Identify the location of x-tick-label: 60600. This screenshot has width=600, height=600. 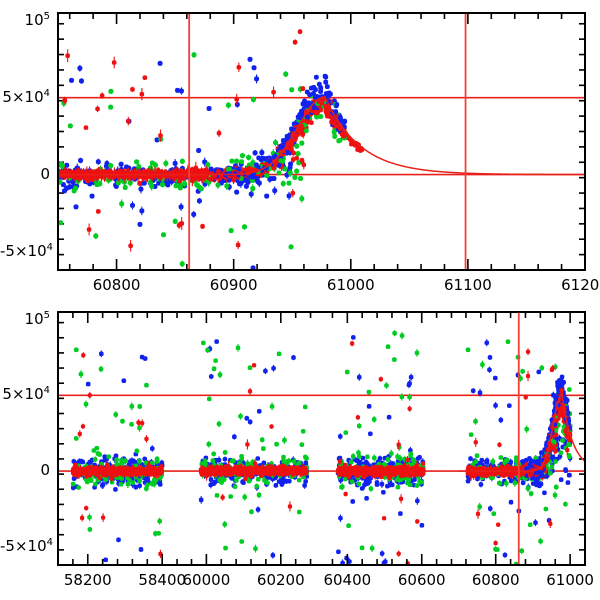
(421, 580).